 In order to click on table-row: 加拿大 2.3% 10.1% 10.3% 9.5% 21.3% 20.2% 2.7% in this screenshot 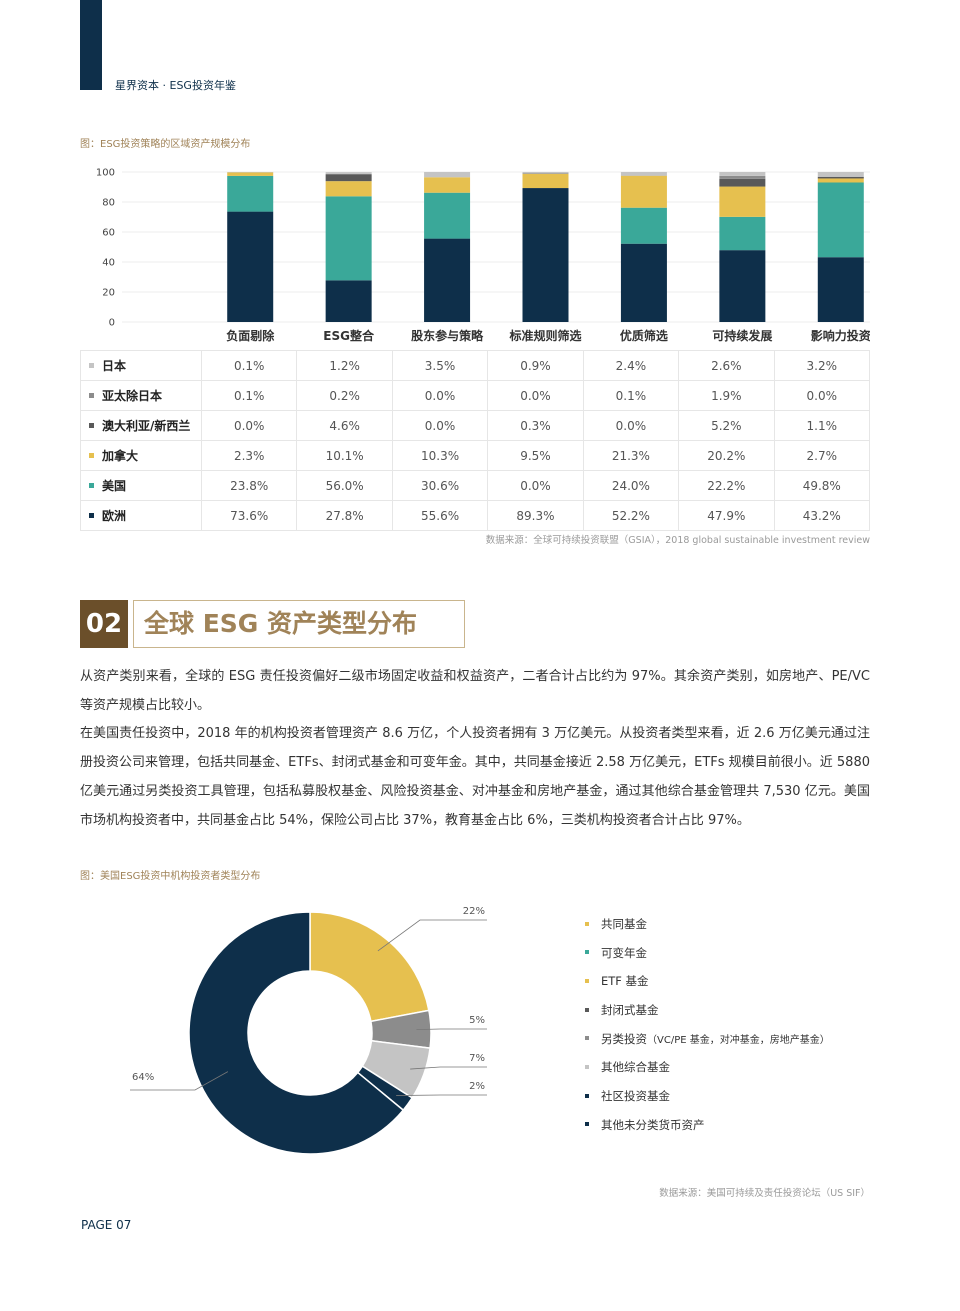, I will do `click(475, 455)`.